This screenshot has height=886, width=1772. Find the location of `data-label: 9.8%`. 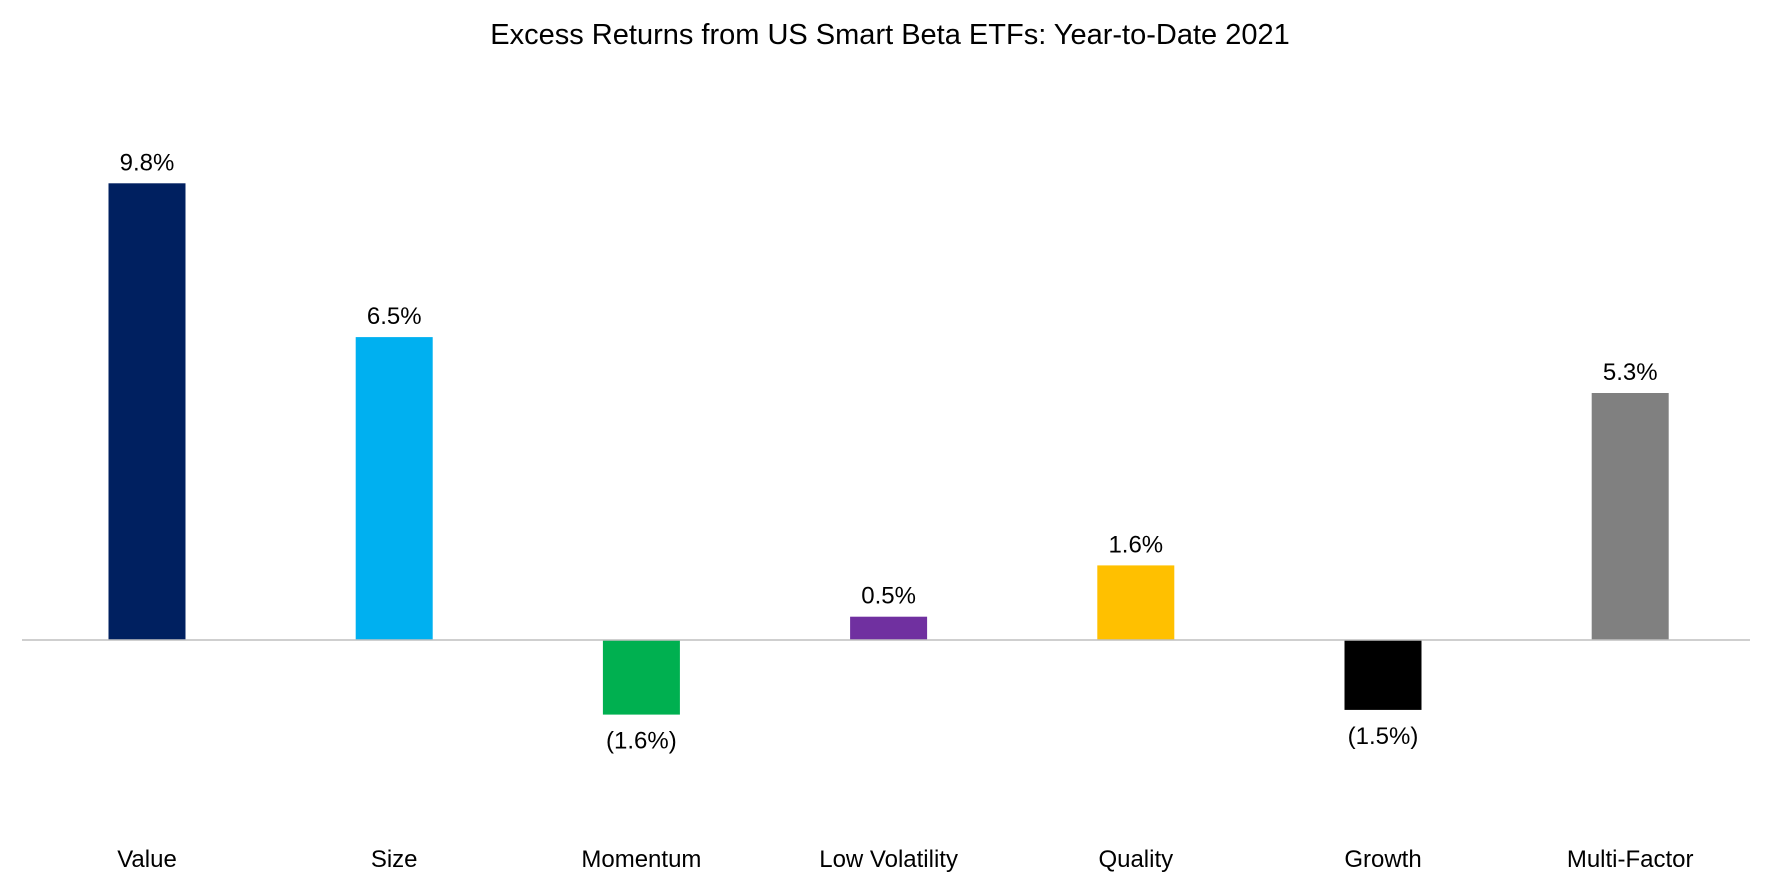

data-label: 9.8% is located at coordinates (147, 162).